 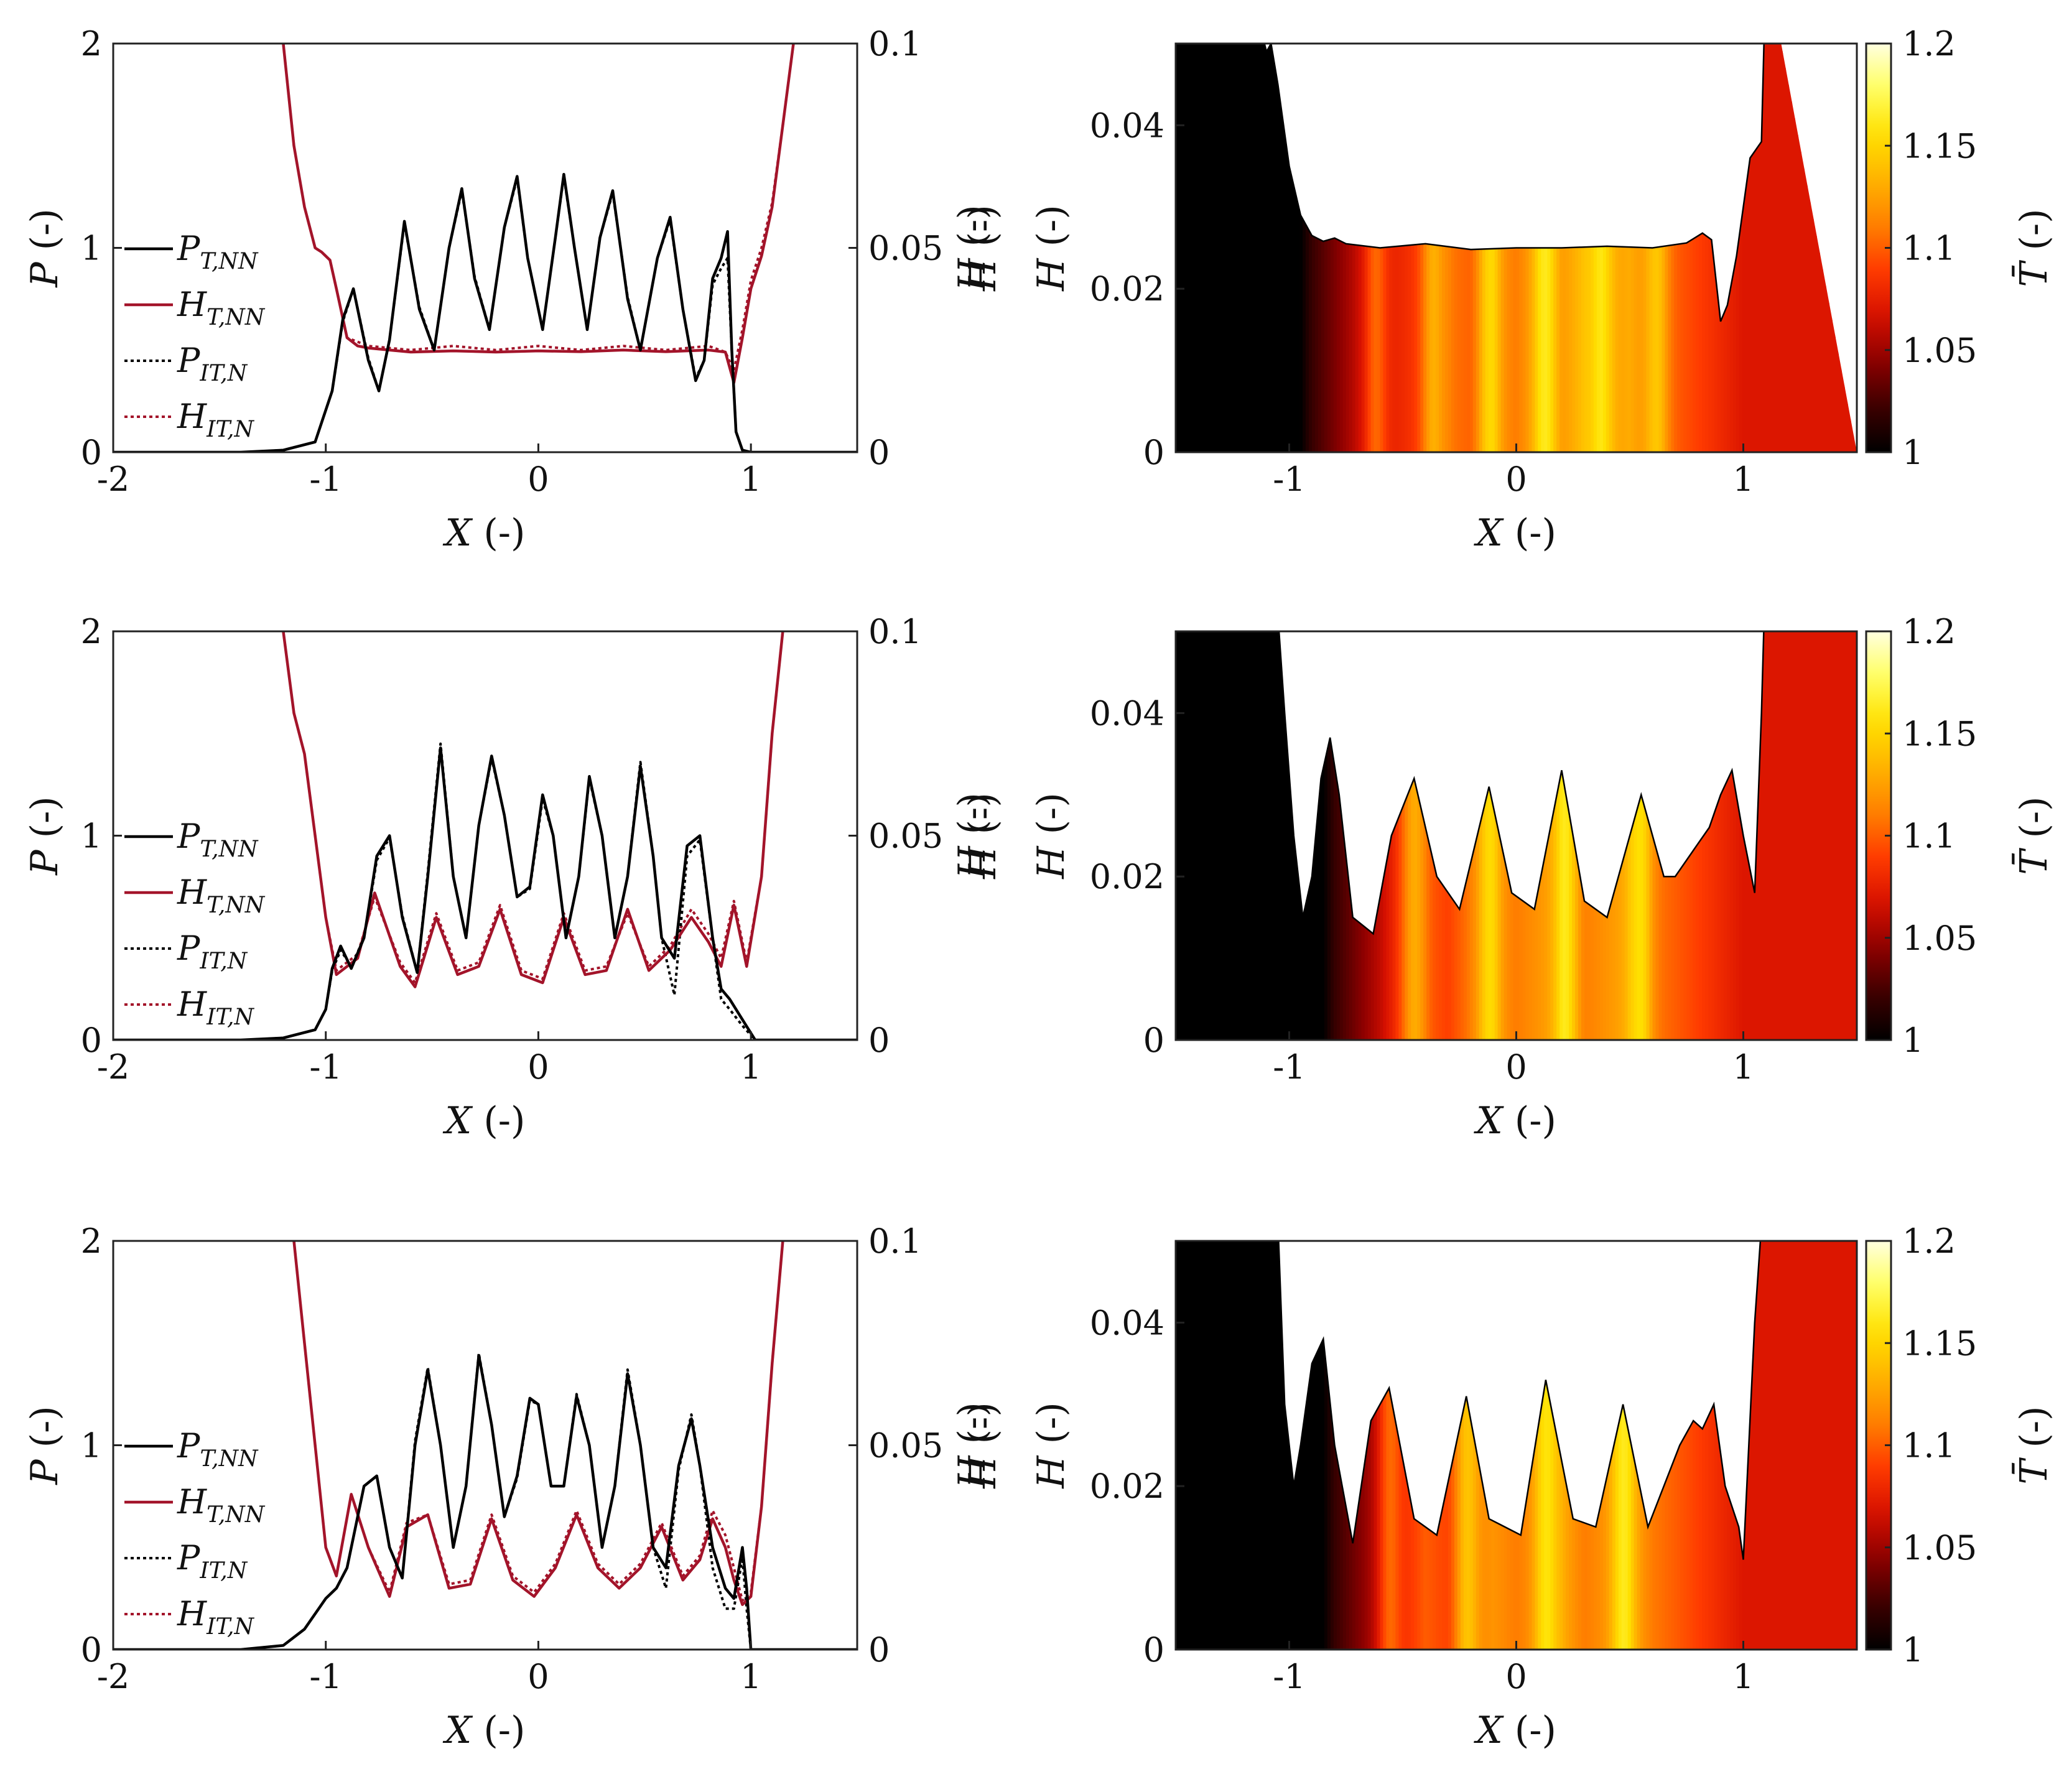 I want to click on x-axis-label: X (-), so click(x=484, y=1121).